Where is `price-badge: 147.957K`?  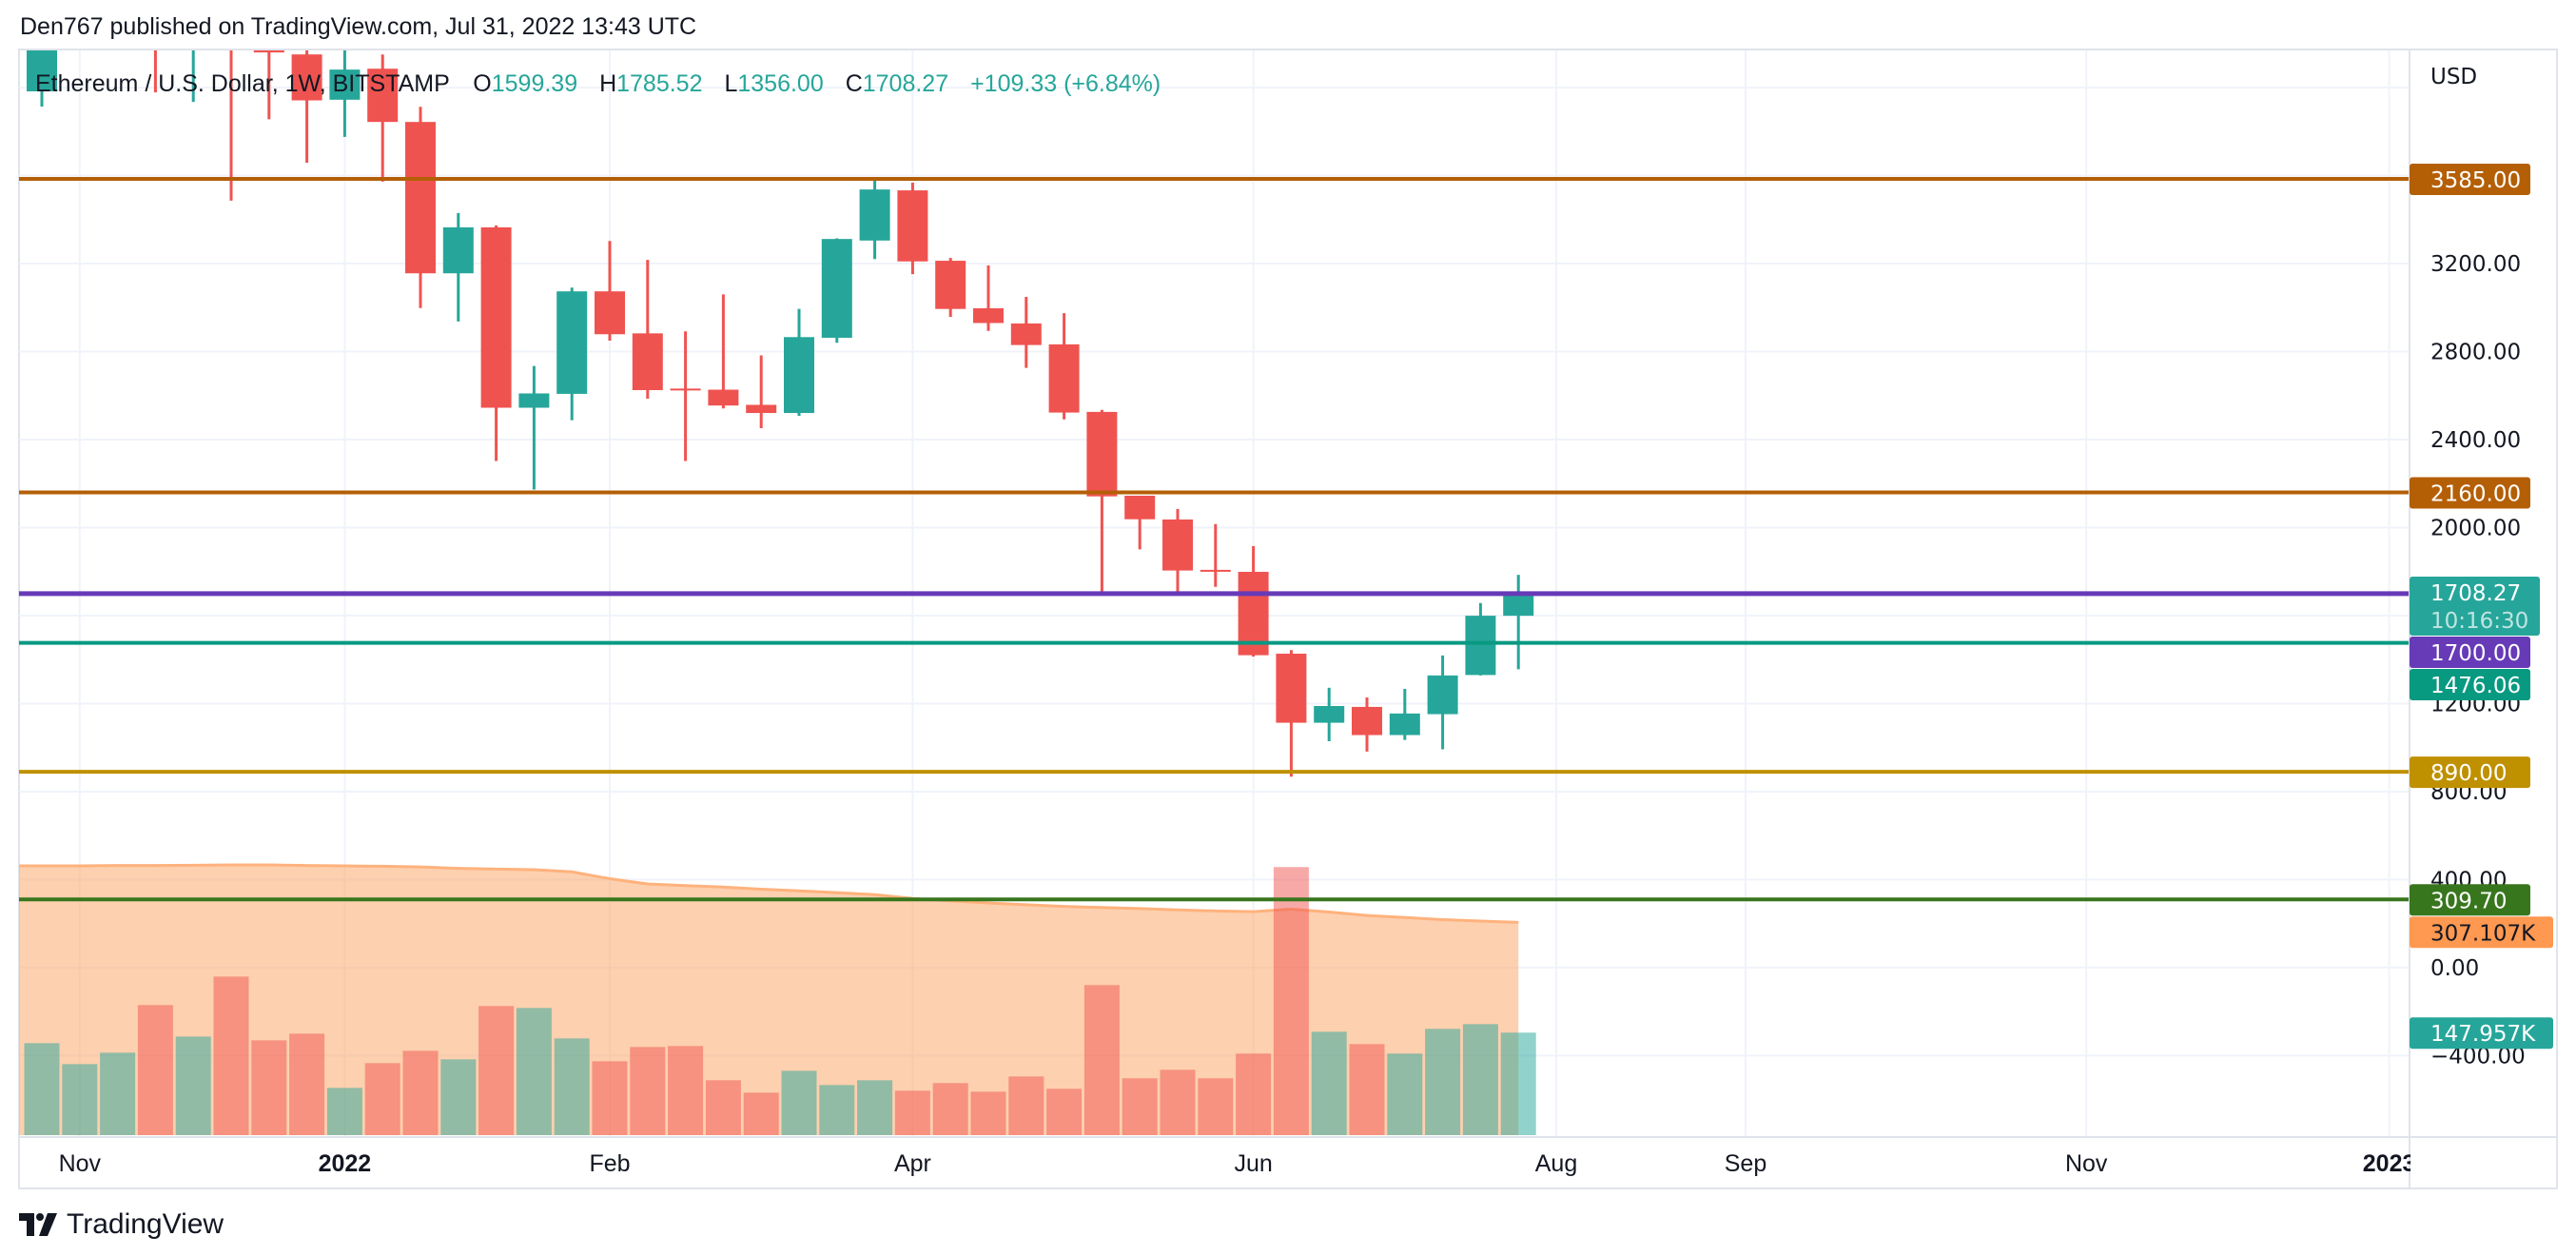
price-badge: 147.957K is located at coordinates (2482, 1033).